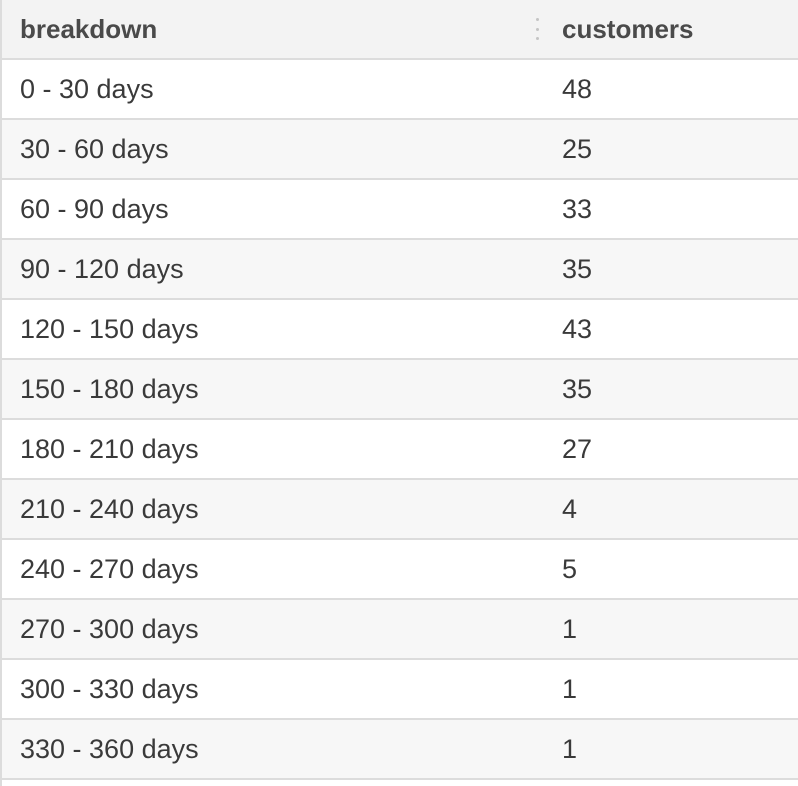 Image resolution: width=798 pixels, height=786 pixels. What do you see at coordinates (109, 448) in the screenshot?
I see `cell-breakdown: 180 - 210 days` at bounding box center [109, 448].